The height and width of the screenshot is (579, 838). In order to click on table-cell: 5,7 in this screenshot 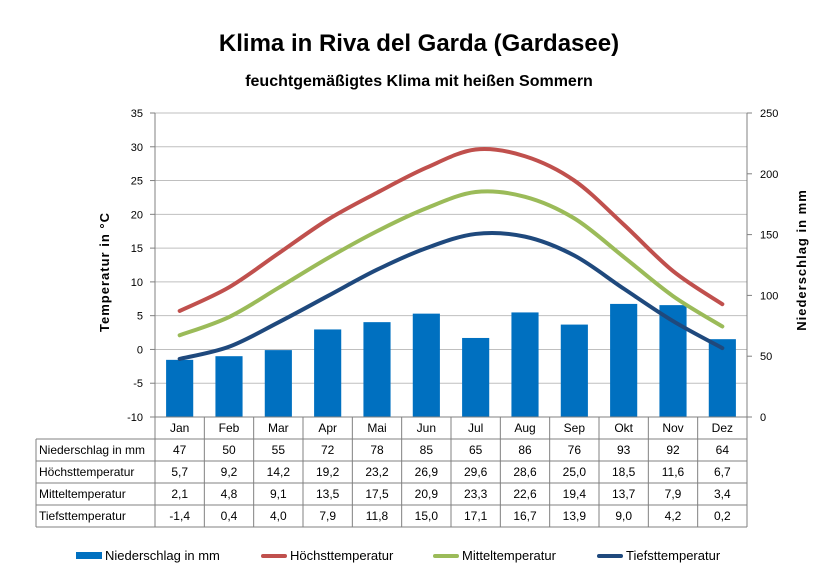, I will do `click(179, 472)`.